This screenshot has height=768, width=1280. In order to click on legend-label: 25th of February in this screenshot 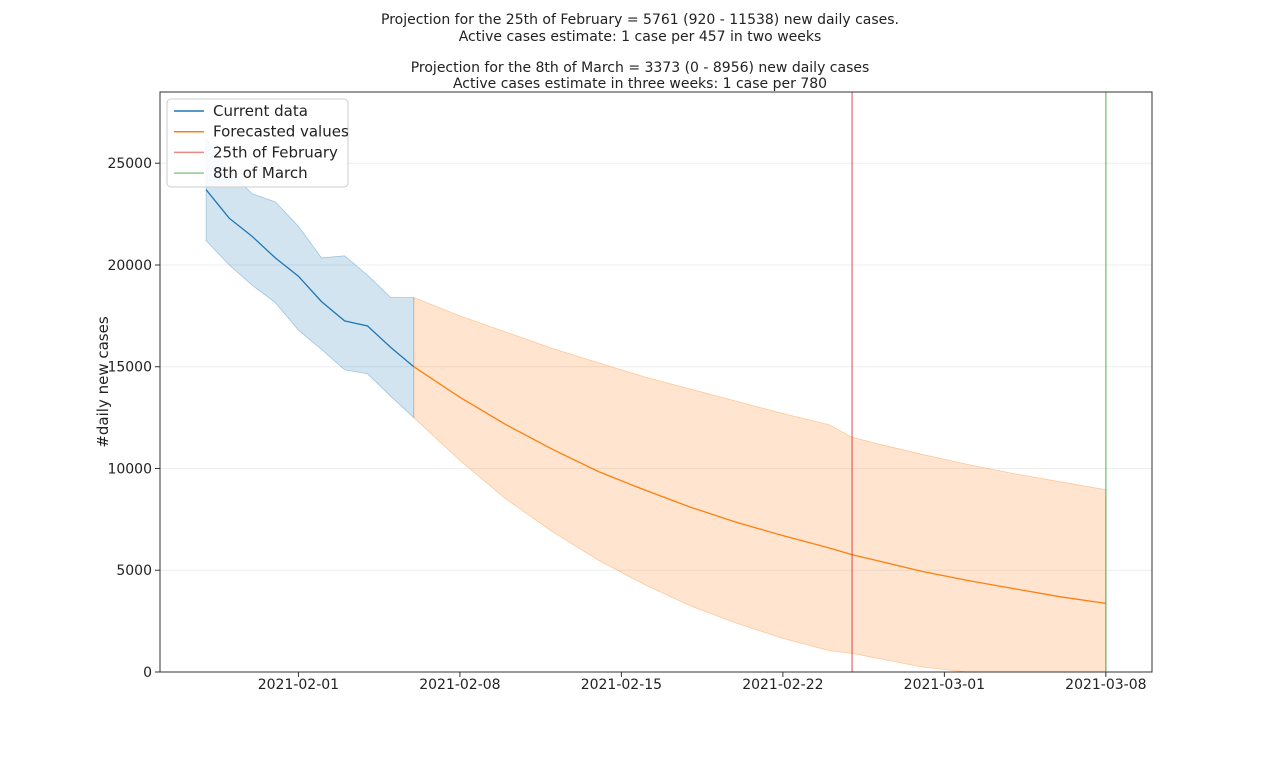, I will do `click(275, 152)`.